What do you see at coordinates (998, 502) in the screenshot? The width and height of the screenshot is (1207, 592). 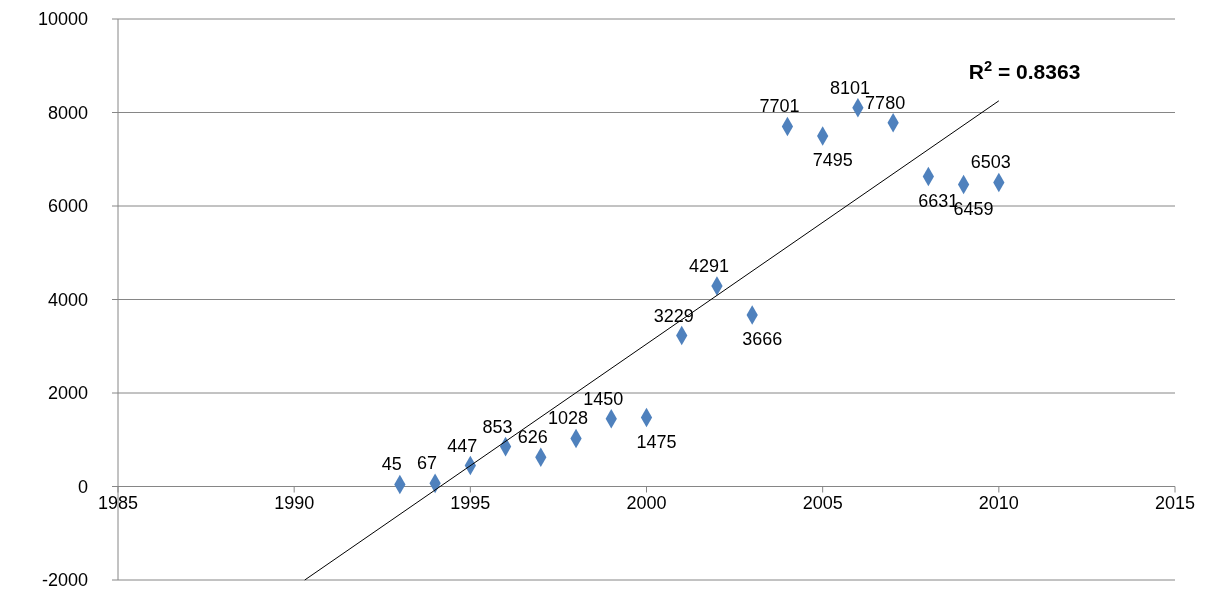 I see `x-tick-label: 2010` at bounding box center [998, 502].